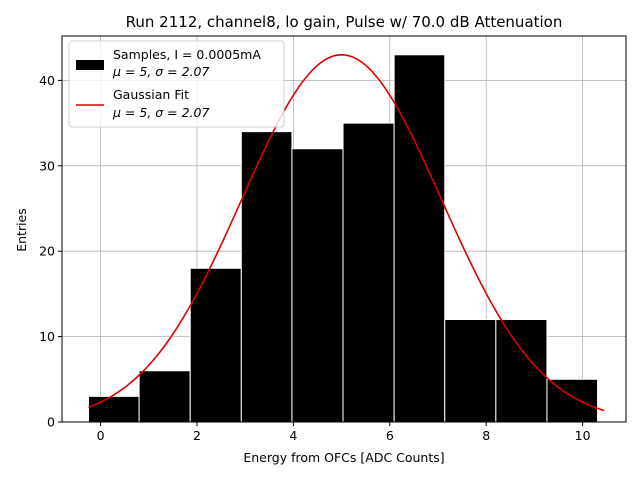 This screenshot has width=640, height=480. I want to click on y-tick-label: 10, so click(47, 336).